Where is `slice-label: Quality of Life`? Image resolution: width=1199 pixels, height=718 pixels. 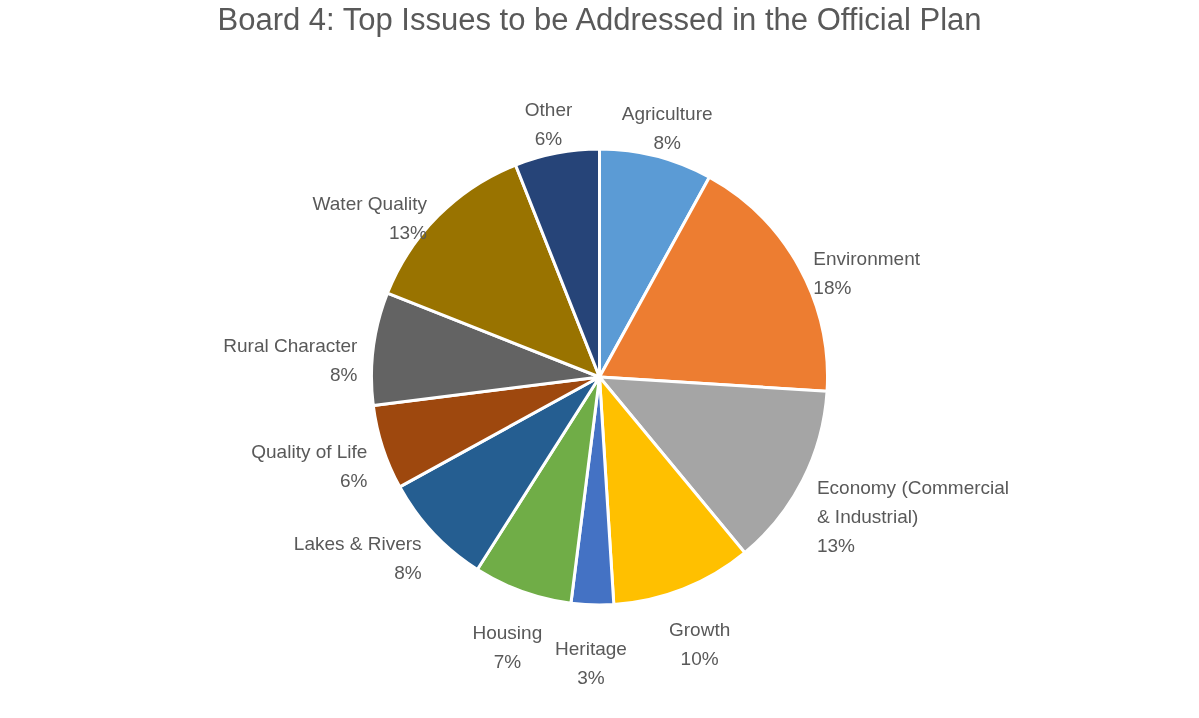 slice-label: Quality of Life is located at coordinates (309, 452).